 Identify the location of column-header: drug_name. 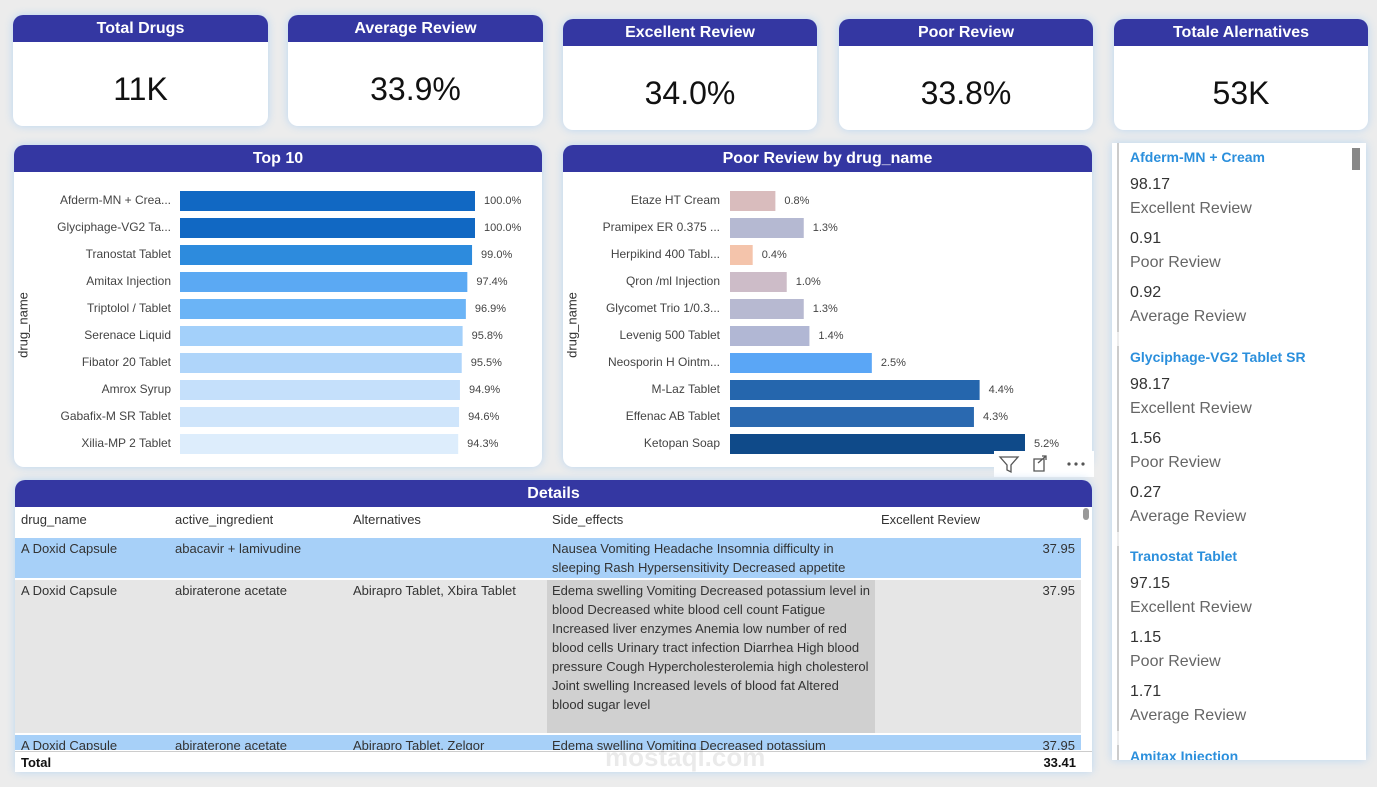
(54, 519).